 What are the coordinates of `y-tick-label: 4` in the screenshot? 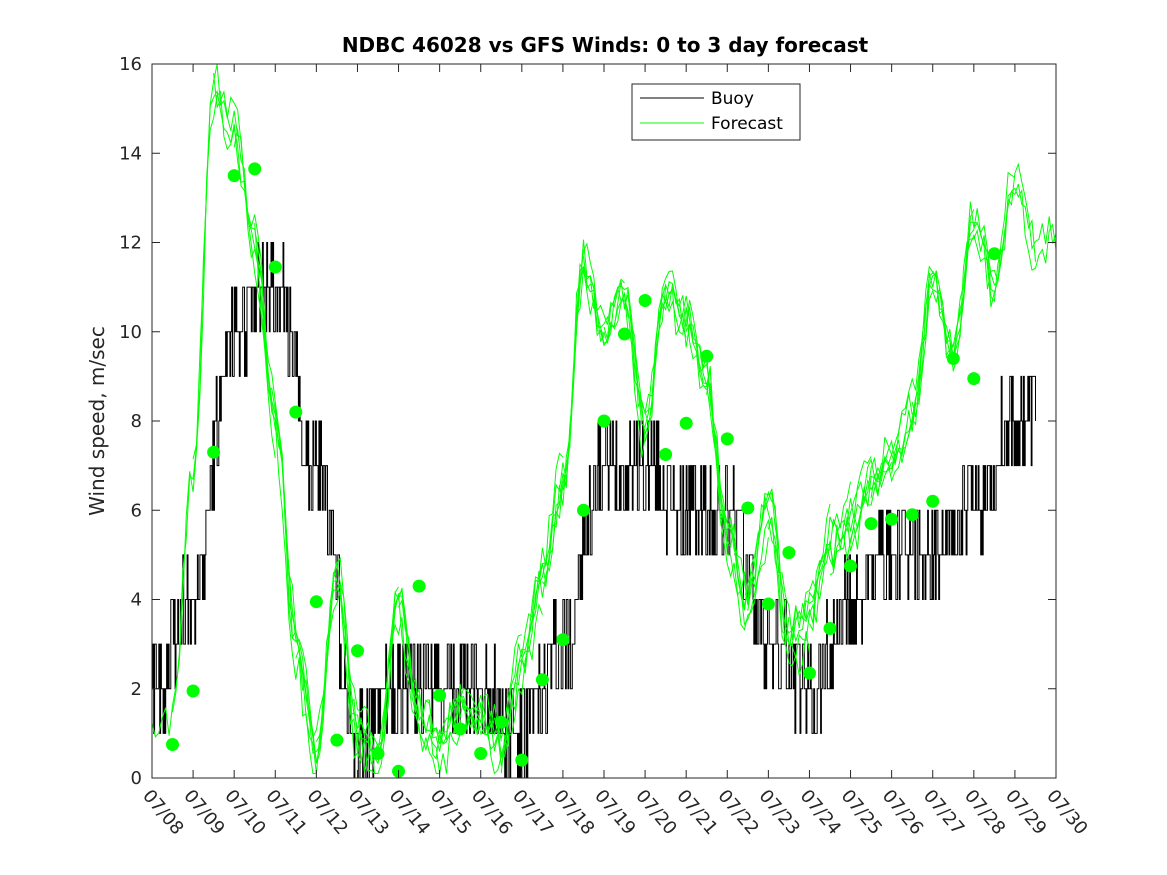 It's located at (136, 600).